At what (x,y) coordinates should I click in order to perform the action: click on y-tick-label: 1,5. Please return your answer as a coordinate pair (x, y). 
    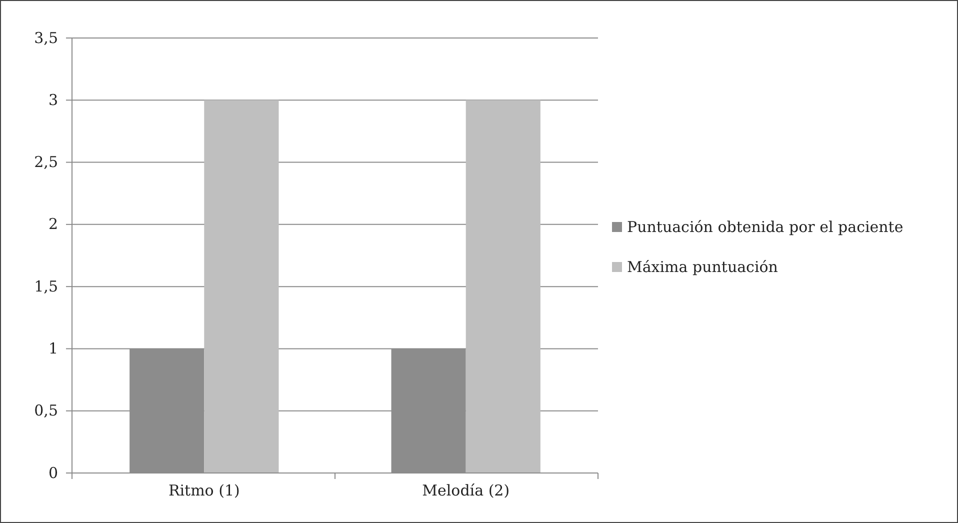
    Looking at the image, I should click on (46, 286).